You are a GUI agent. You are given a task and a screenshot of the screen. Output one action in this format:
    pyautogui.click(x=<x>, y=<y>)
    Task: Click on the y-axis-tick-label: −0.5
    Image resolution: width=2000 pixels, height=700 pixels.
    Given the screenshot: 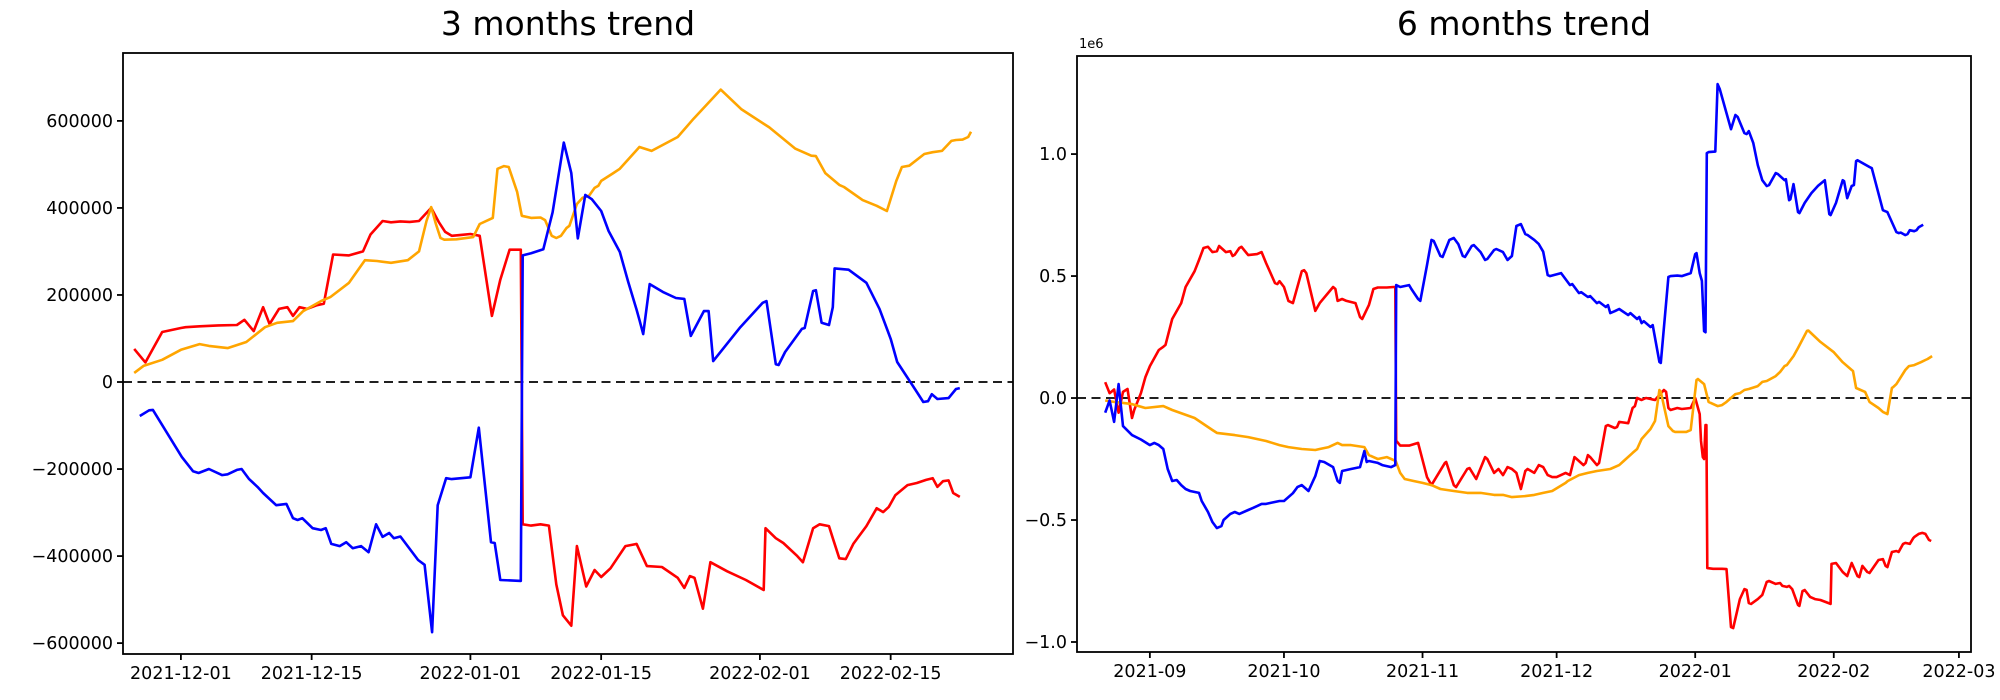 What is the action you would take?
    pyautogui.click(x=1046, y=521)
    